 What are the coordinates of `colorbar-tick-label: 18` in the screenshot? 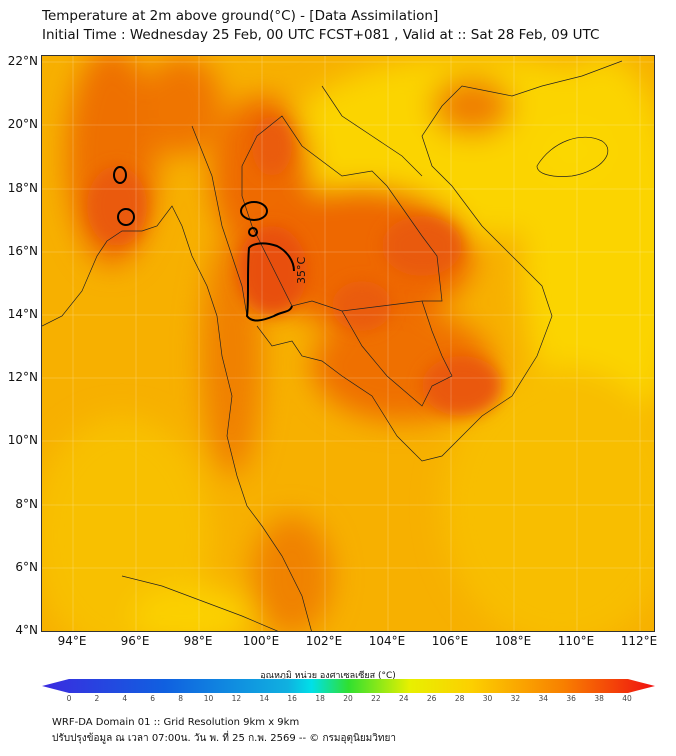 It's located at (320, 698).